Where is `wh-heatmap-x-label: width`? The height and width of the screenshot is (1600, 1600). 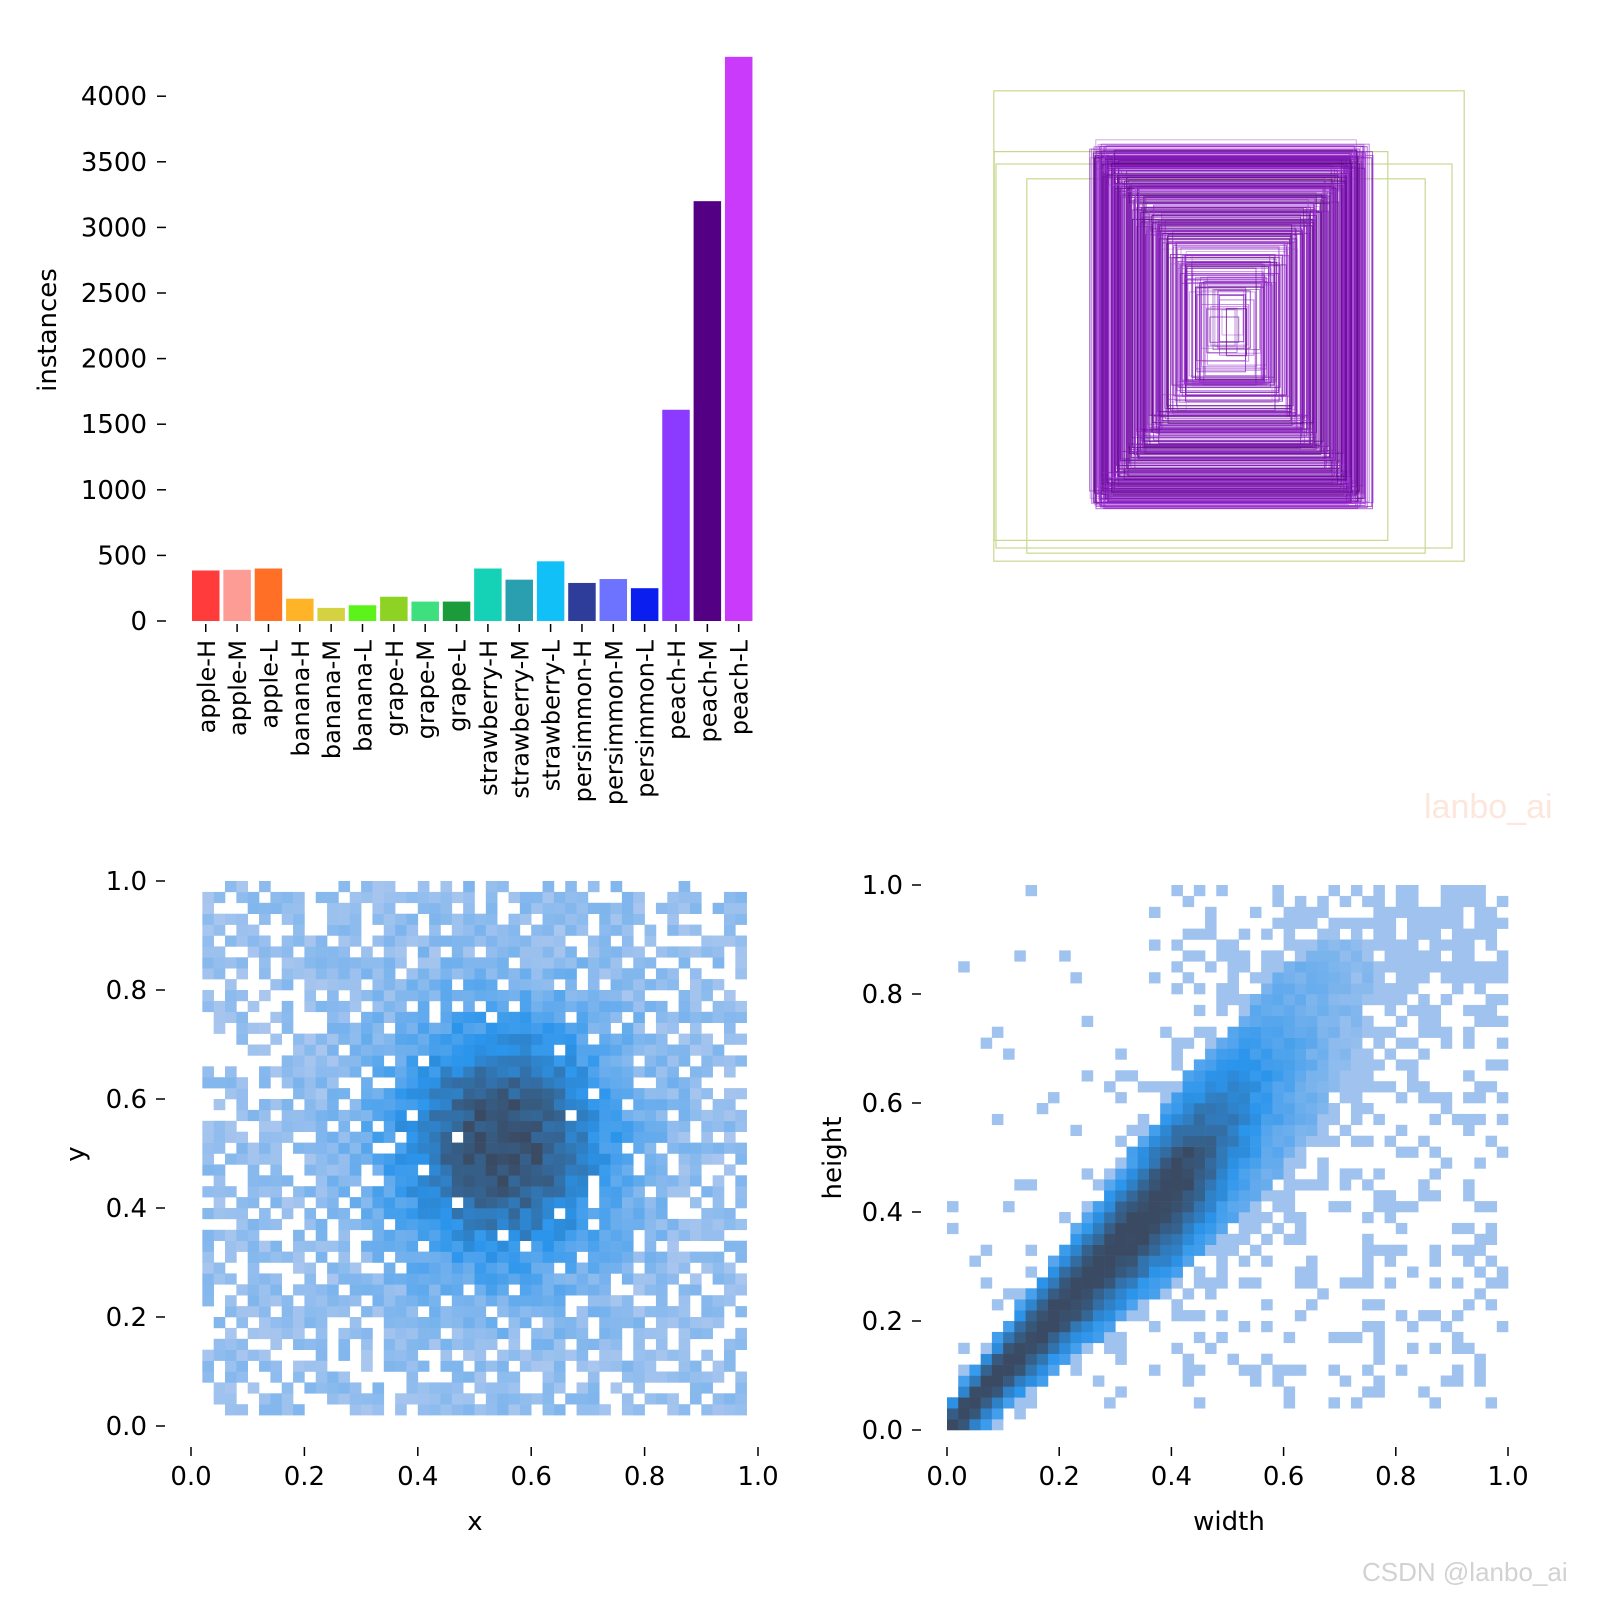
wh-heatmap-x-label: width is located at coordinates (1229, 1522).